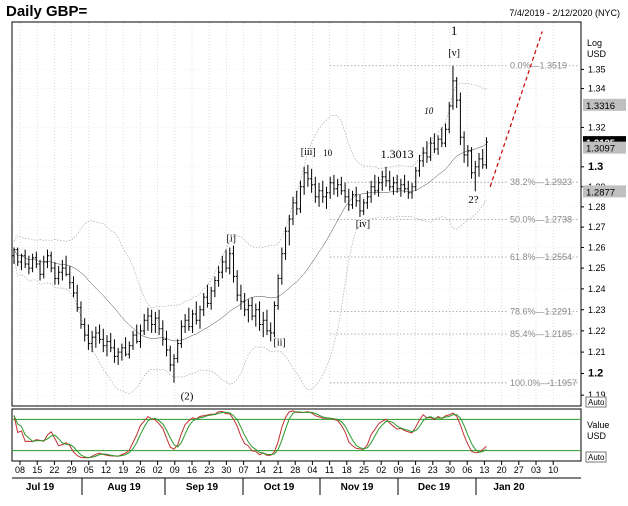 This screenshot has width=628, height=506. Describe the element at coordinates (308, 152) in the screenshot. I see `wave-label-3: [iii]` at that location.